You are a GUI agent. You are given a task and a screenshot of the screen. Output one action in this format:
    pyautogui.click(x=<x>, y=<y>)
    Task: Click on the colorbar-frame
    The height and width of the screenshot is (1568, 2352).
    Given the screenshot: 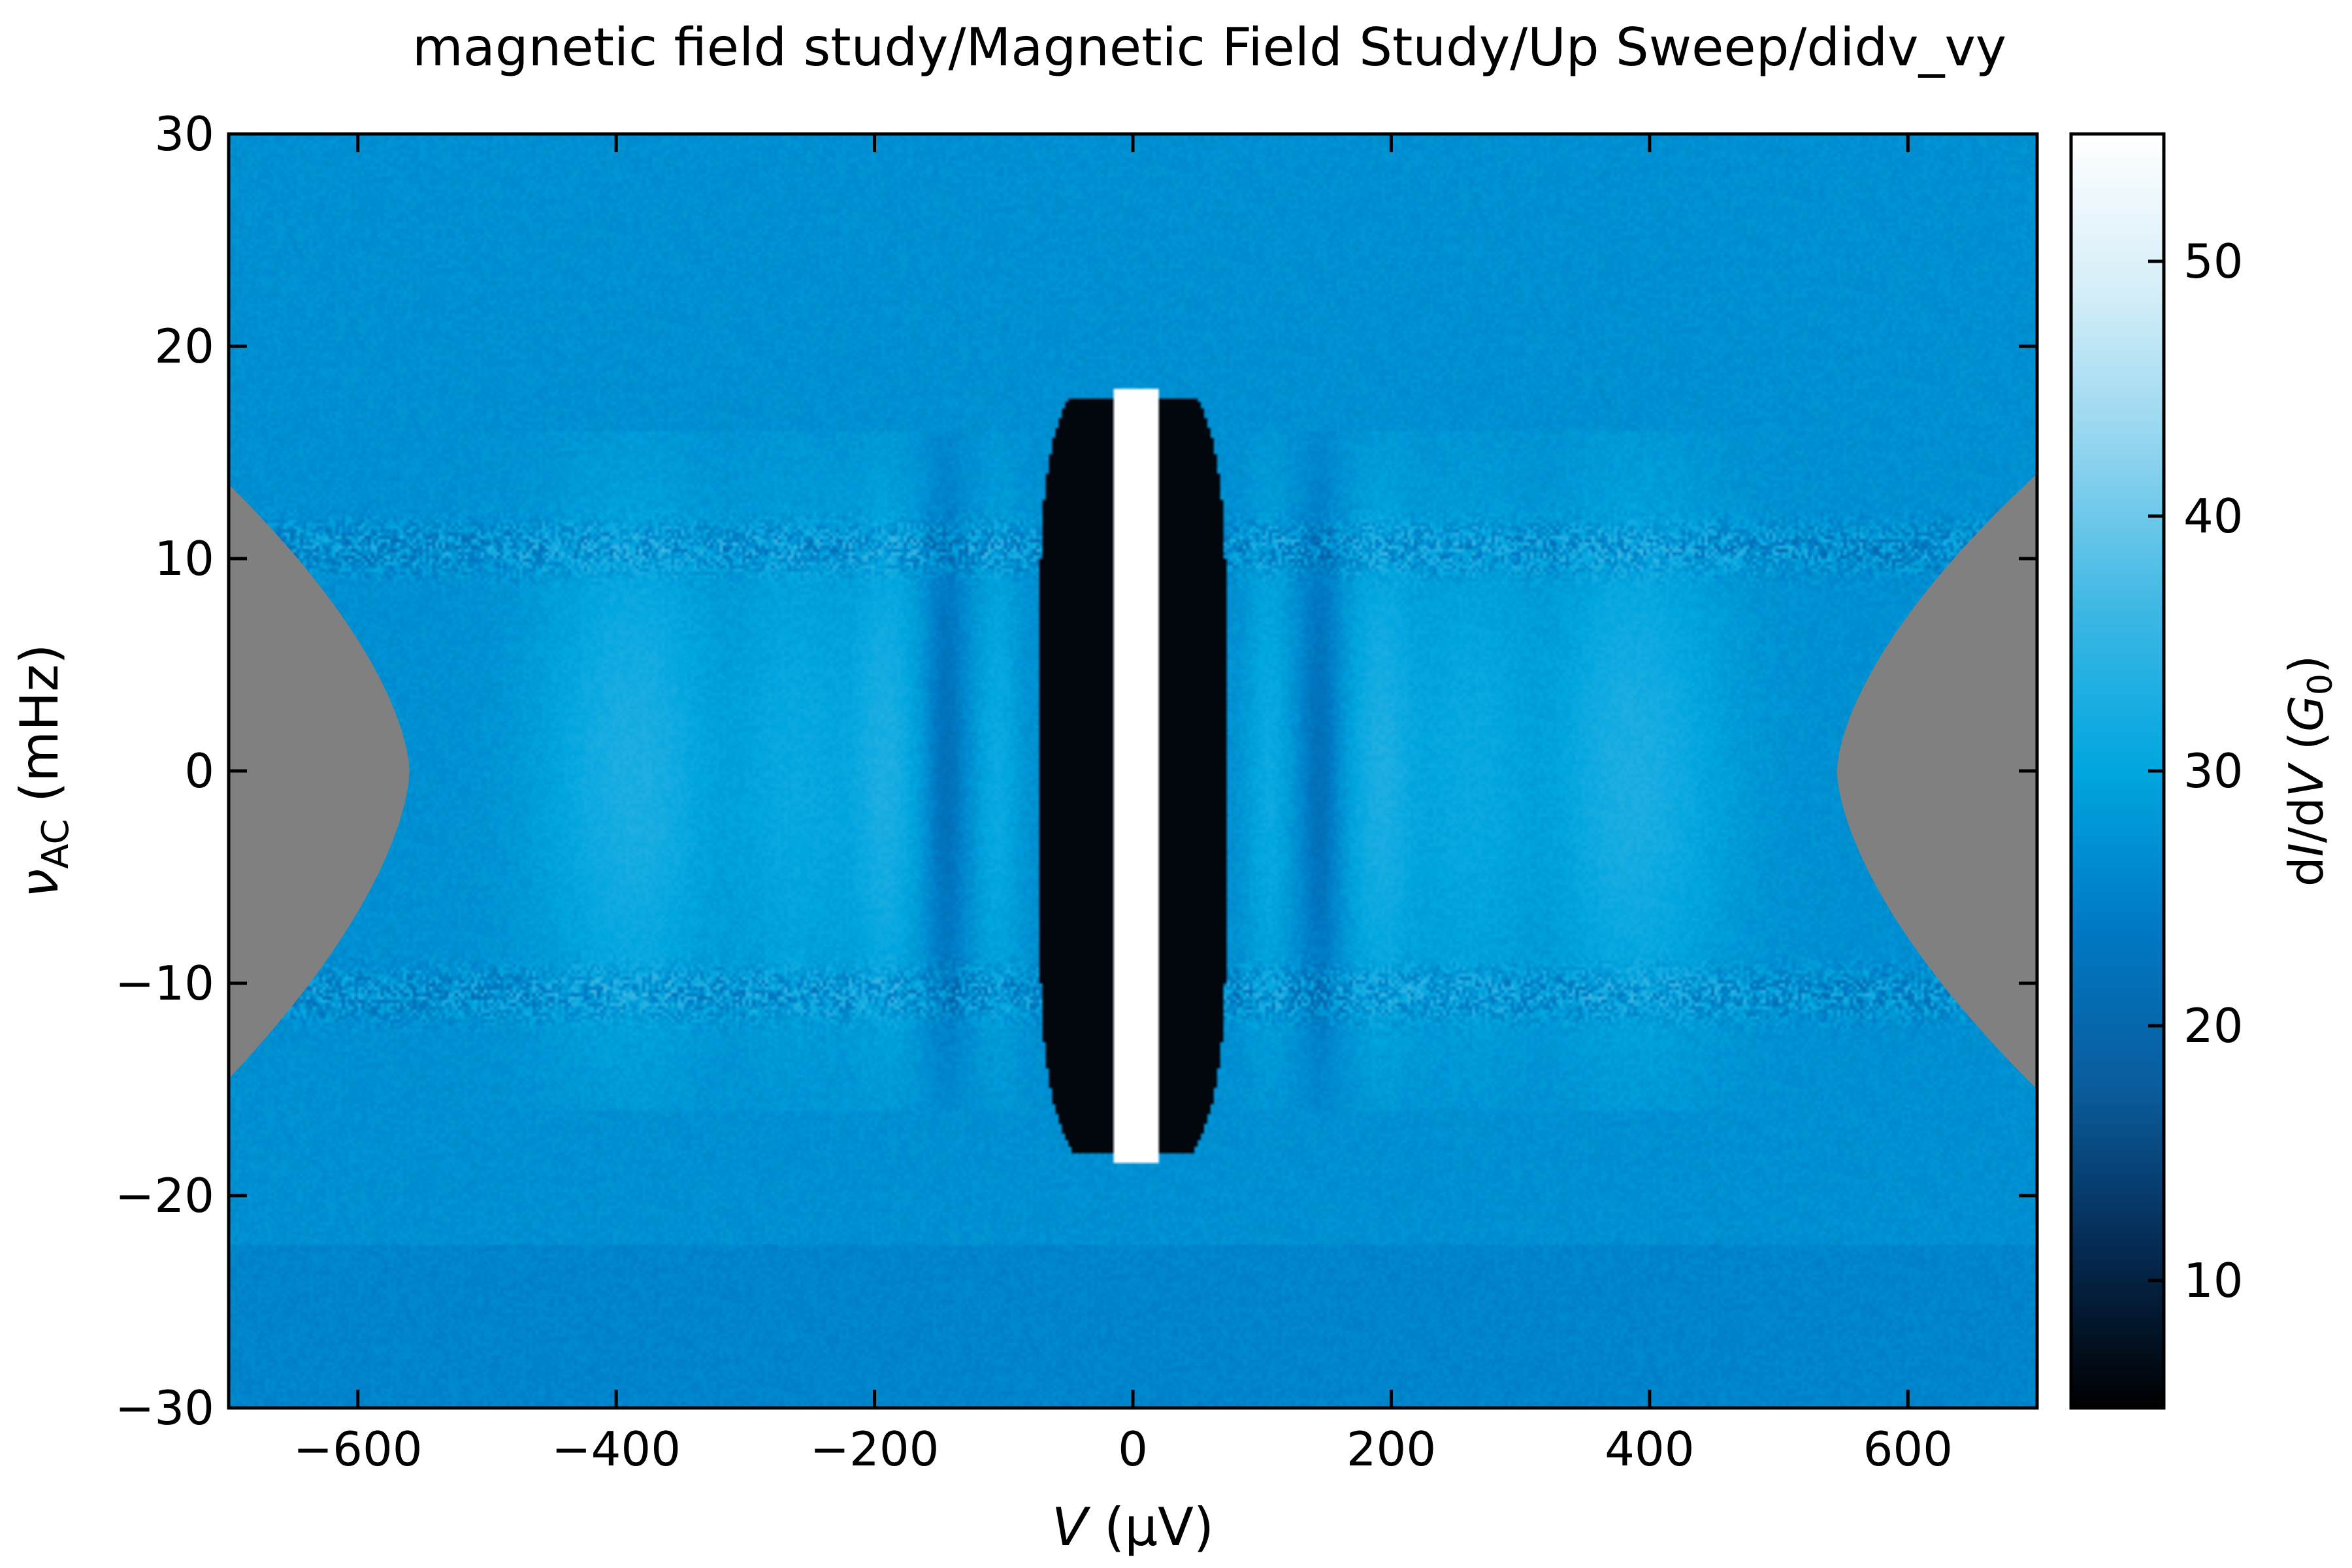 What is the action you would take?
    pyautogui.click(x=2117, y=771)
    